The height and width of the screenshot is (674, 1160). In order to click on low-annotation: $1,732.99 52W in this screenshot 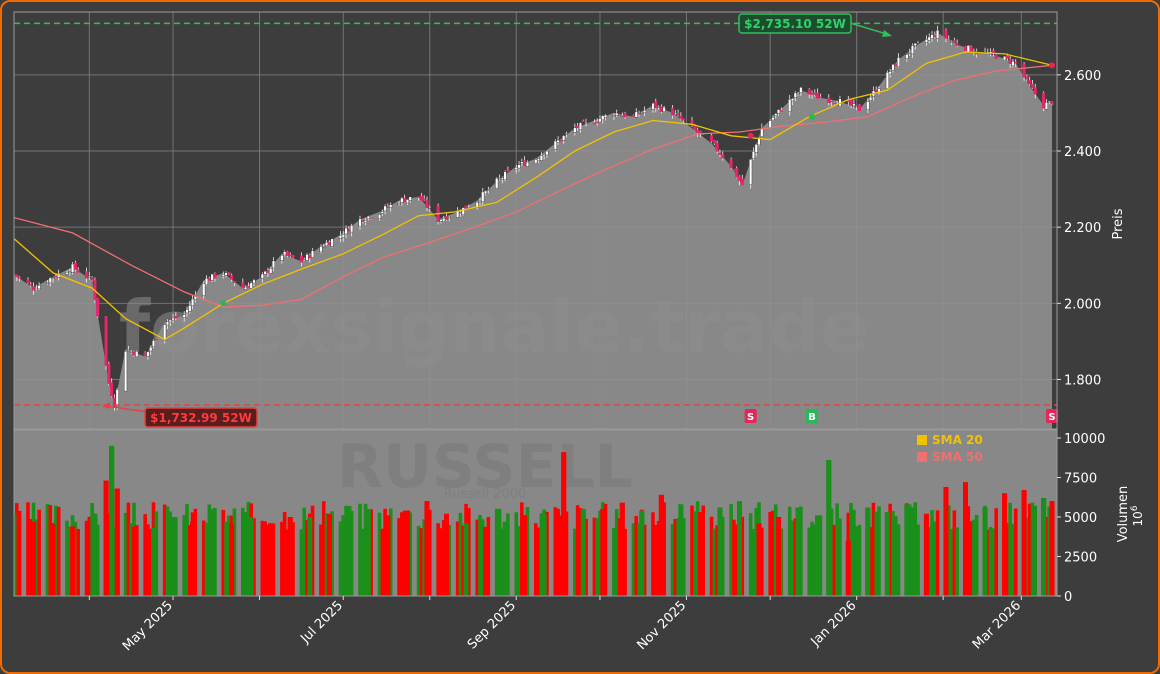, I will do `click(180, 415)`.